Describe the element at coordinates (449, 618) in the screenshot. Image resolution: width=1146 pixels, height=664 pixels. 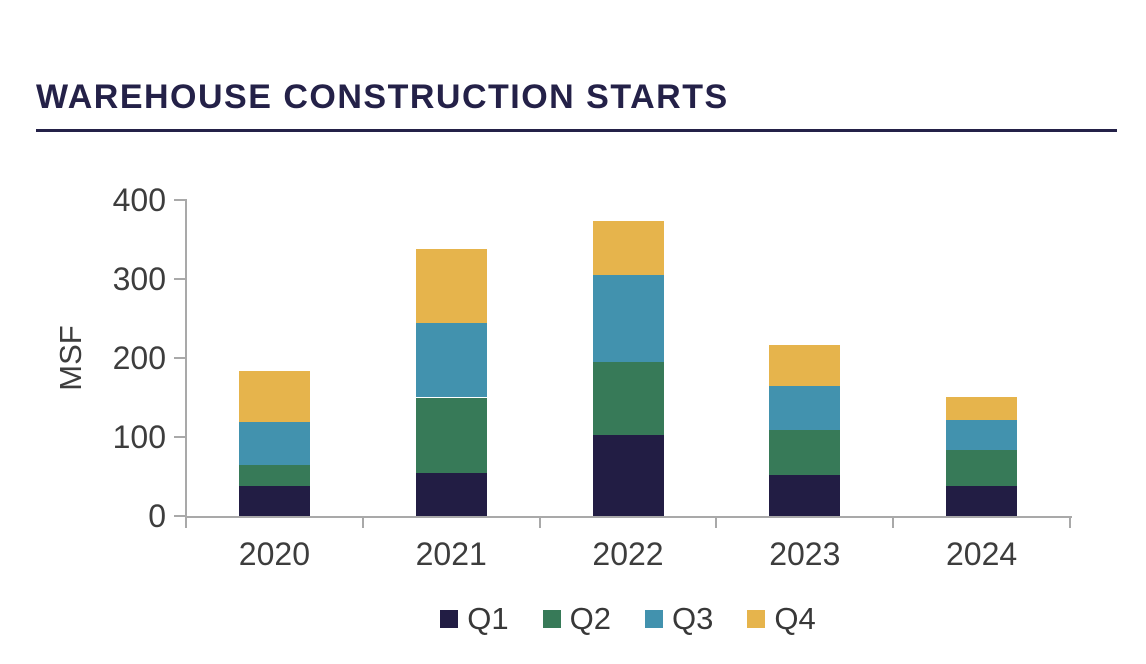
I see `legend-swatch-q1` at that location.